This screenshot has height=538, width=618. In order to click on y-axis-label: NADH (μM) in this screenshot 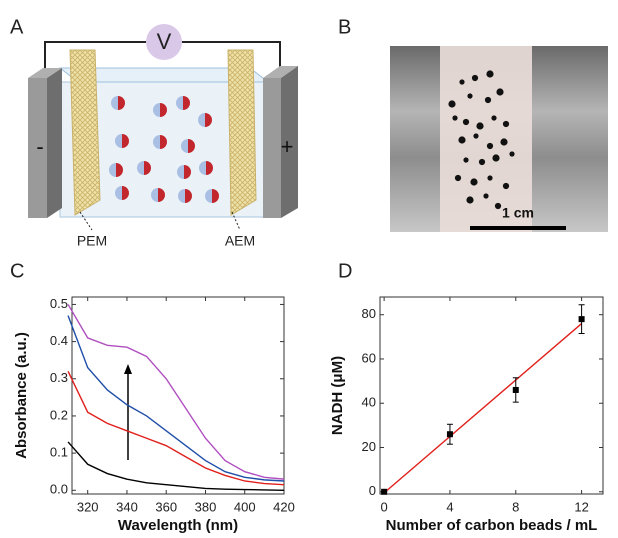, I will do `click(337, 395)`.